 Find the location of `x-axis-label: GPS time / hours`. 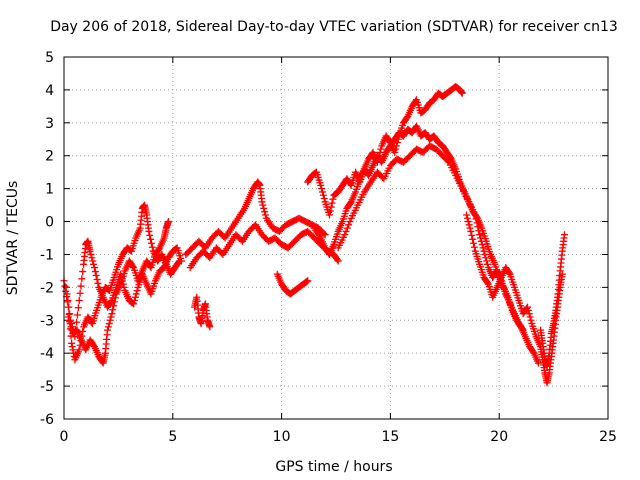

x-axis-label: GPS time / hours is located at coordinates (333, 467).